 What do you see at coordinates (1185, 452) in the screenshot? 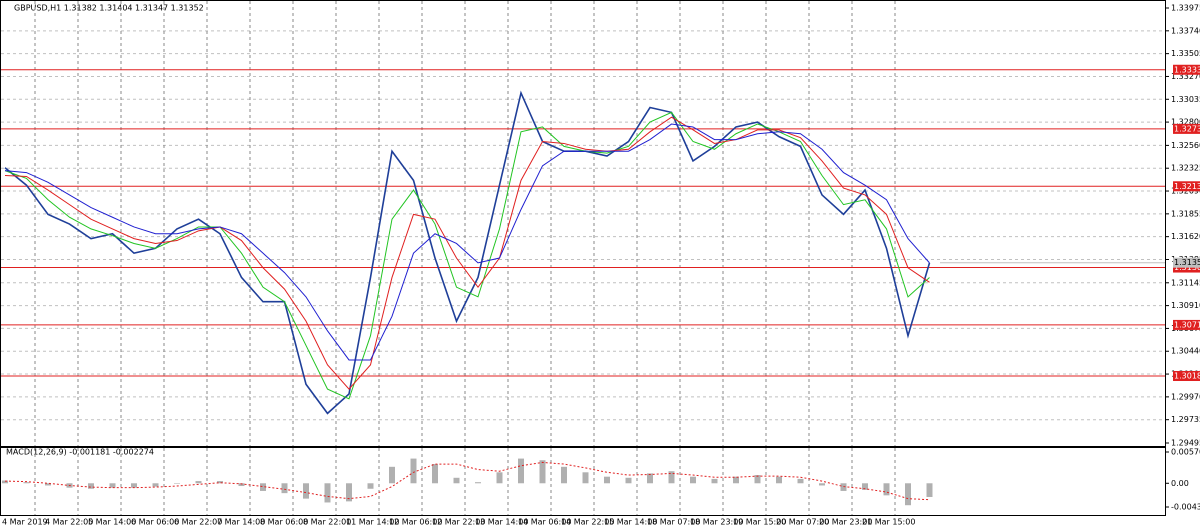
I see `y-tick-label: 0.005702` at bounding box center [1185, 452].